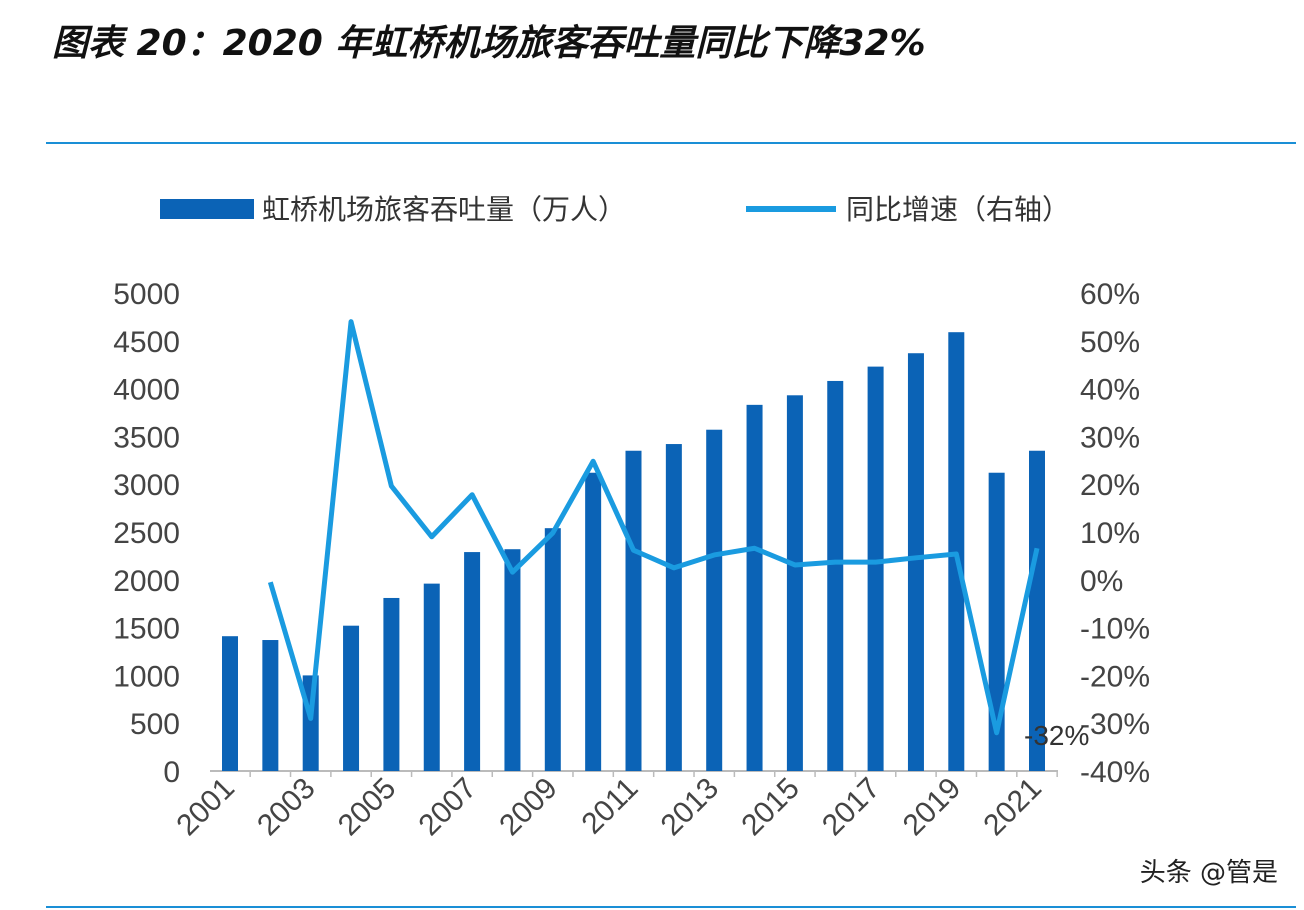 This screenshot has width=1304, height=910. Describe the element at coordinates (146, 437) in the screenshot. I see `left-axis-tick: 3500` at that location.